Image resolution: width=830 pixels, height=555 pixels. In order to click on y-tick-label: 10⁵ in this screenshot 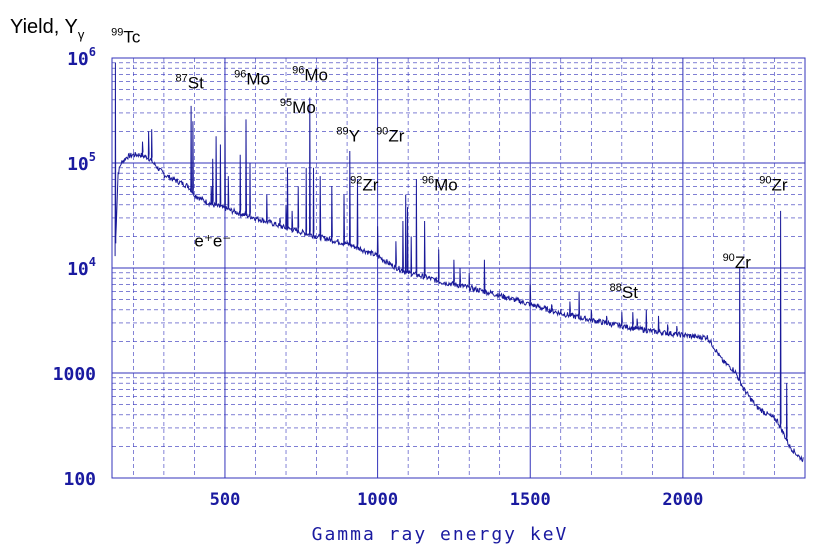, I will do `click(81, 162)`.